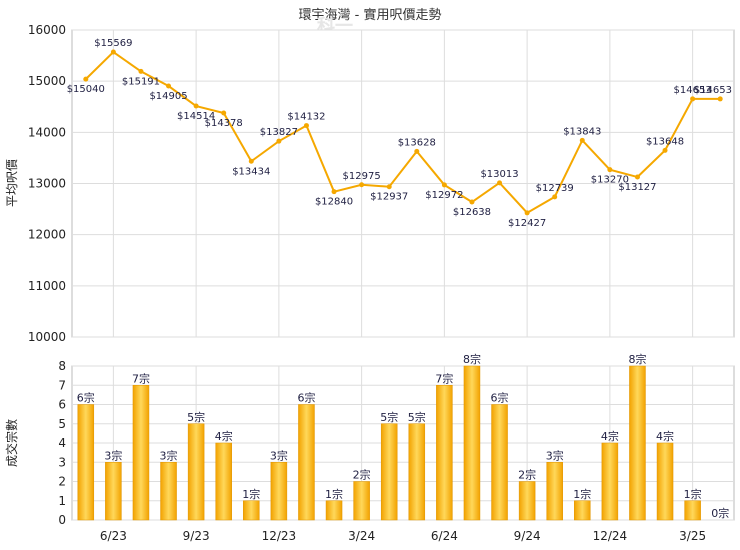 The image size is (740, 550). I want to click on price-tick-label: 16000, so click(47, 30).